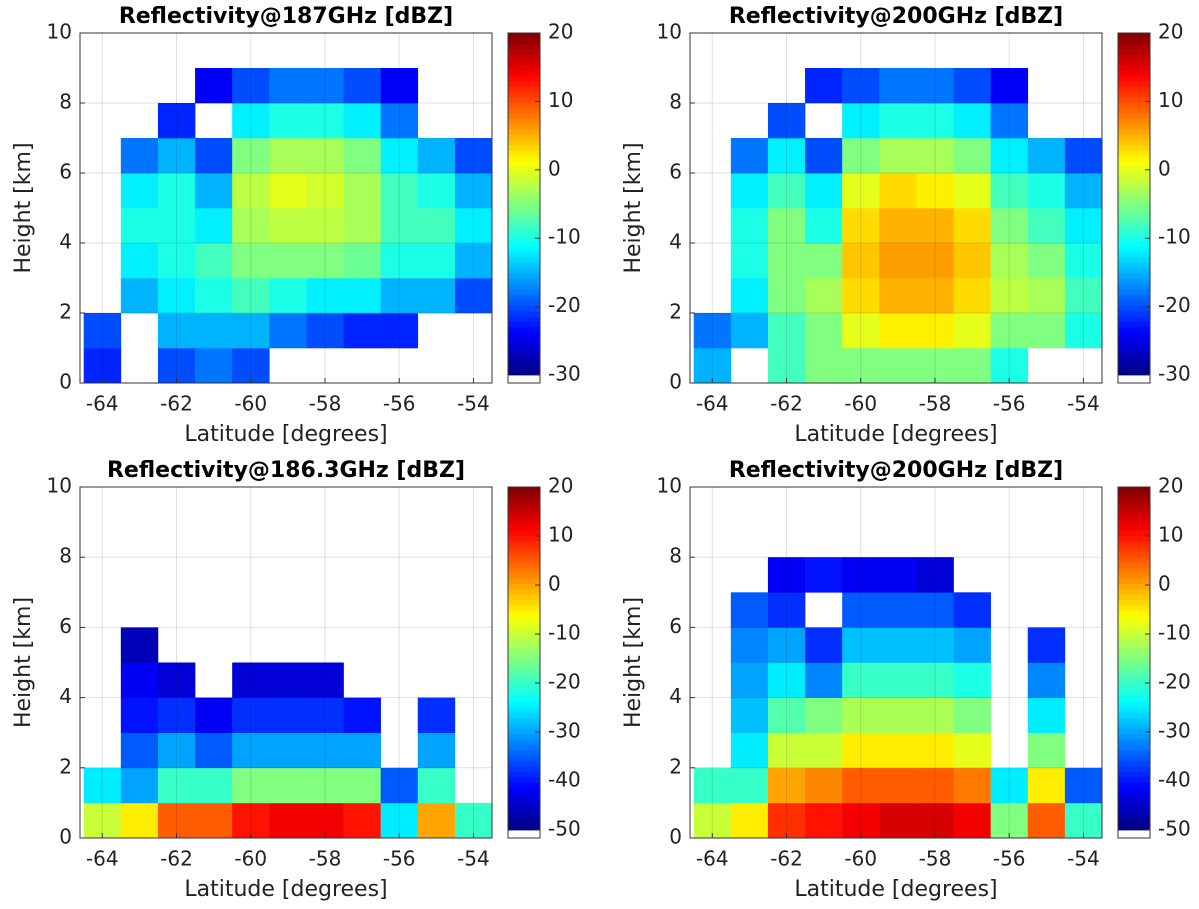 This screenshot has width=1199, height=909. What do you see at coordinates (895, 434) in the screenshot?
I see `x-axis-label: Latitude [degrees]` at bounding box center [895, 434].